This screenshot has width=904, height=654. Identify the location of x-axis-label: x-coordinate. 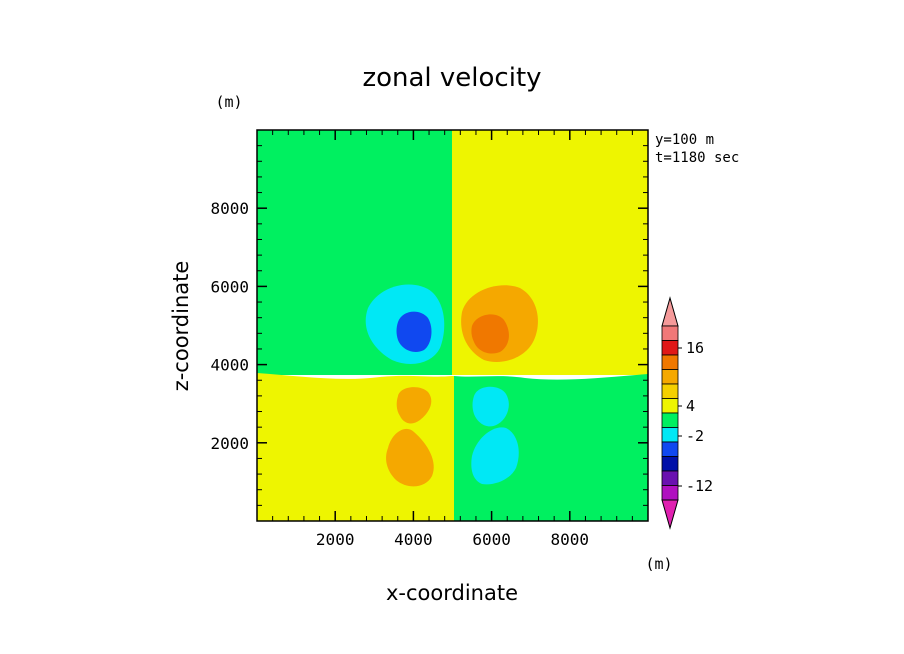
(452, 593).